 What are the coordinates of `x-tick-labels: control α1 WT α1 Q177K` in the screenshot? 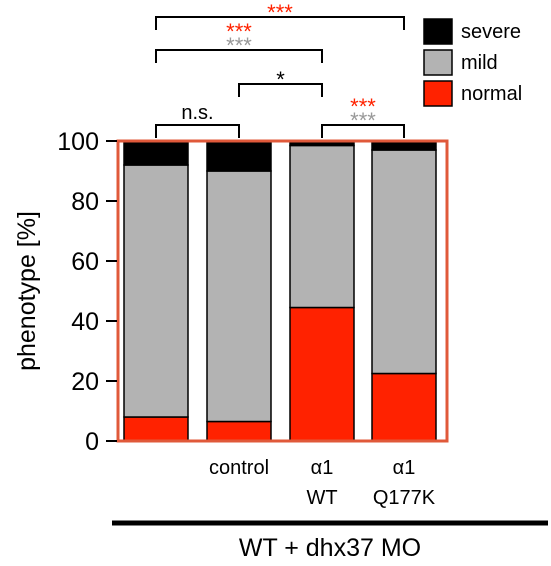 It's located at (322, 483).